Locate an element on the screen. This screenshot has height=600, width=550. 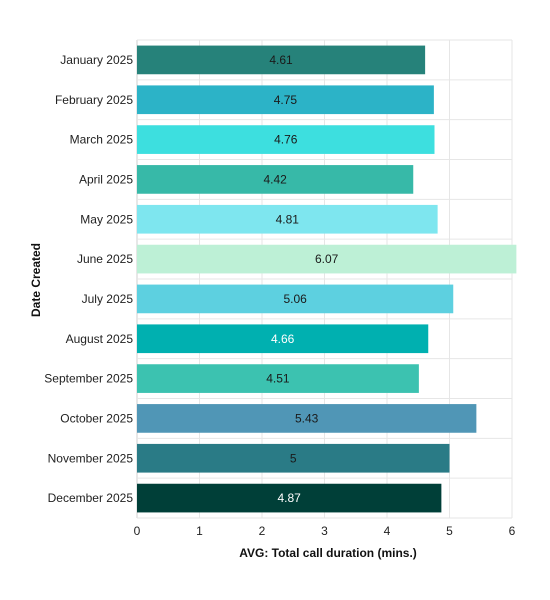
bar-value-label: 4.81 is located at coordinates (288, 219).